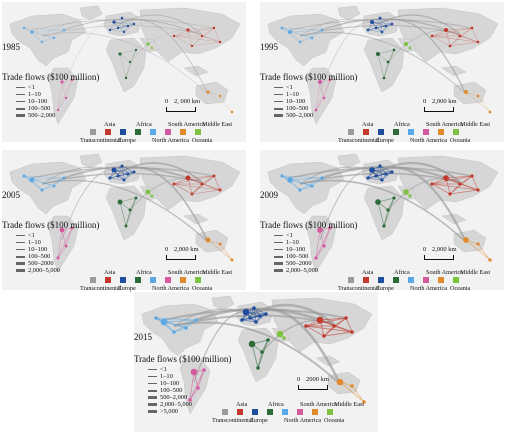  Describe the element at coordinates (296, 270) in the screenshot. I see `flow-width-entry: 2,000–5,000` at that location.